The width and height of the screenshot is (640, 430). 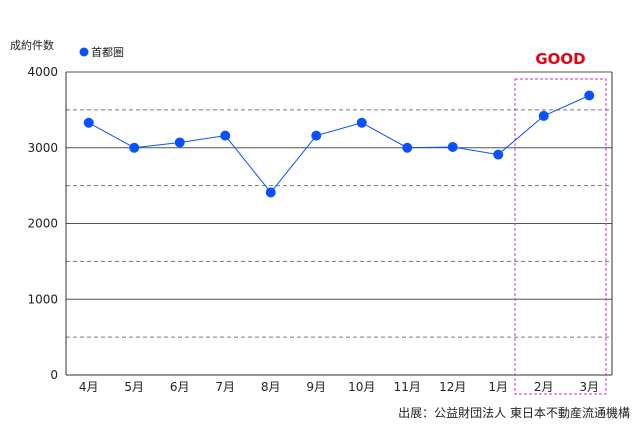 I want to click on y-axis-ticks: 0 1000 2000 3000 4000, so click(x=42, y=223).